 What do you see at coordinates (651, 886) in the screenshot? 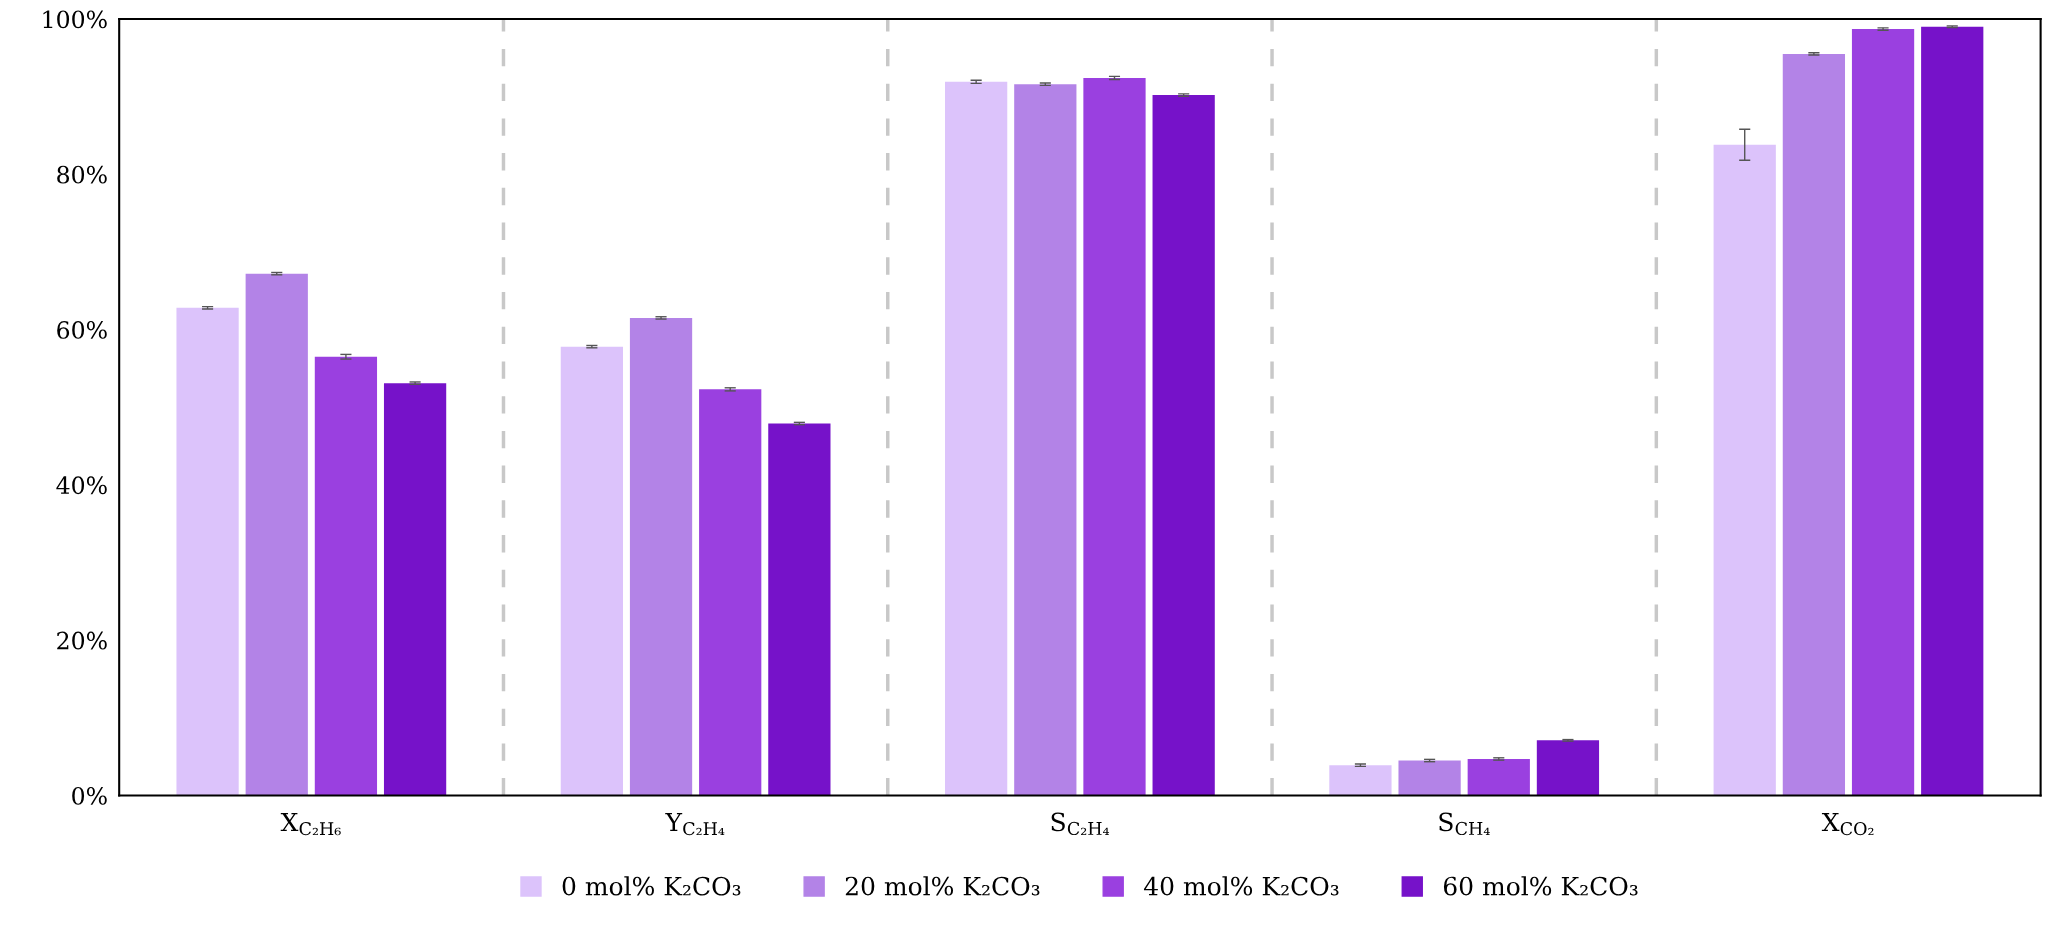
I see `legend-label: 0 mol% K₂CO₃` at bounding box center [651, 886].